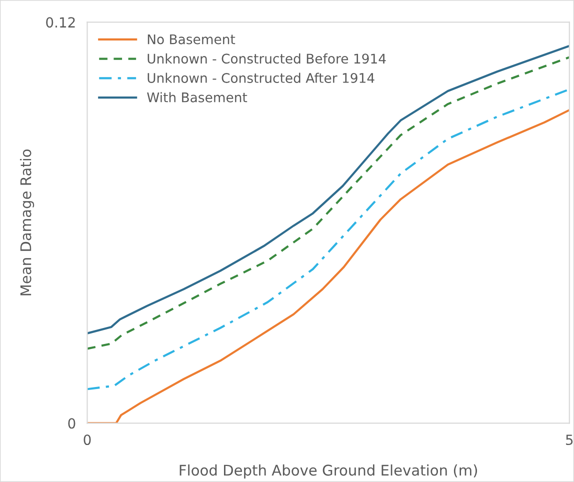 This screenshot has width=574, height=482. What do you see at coordinates (328, 471) in the screenshot?
I see `x-axis-title: Flood Depth Above Ground Elevation (m)` at bounding box center [328, 471].